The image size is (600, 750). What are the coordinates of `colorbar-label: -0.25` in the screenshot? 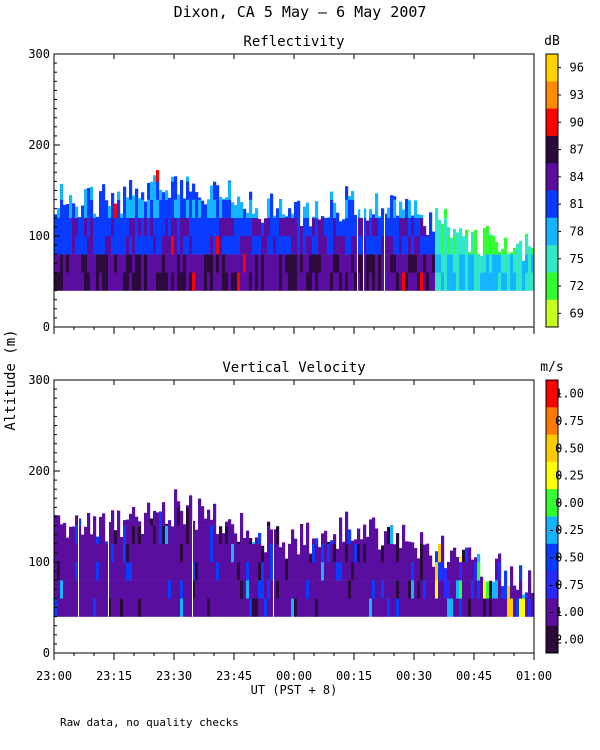 It's located at (566, 530).